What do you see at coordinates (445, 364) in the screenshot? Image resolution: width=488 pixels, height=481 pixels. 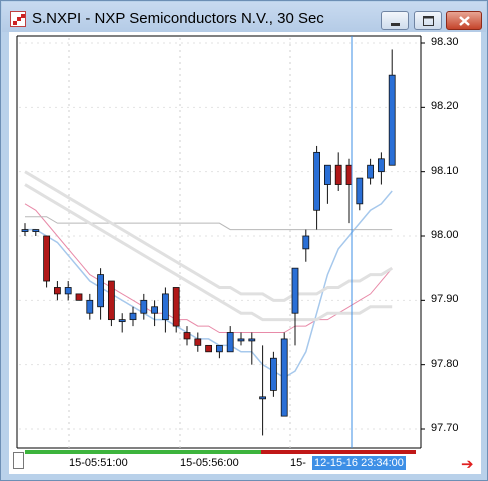 I see `price-tick-label: 97.80` at bounding box center [445, 364].